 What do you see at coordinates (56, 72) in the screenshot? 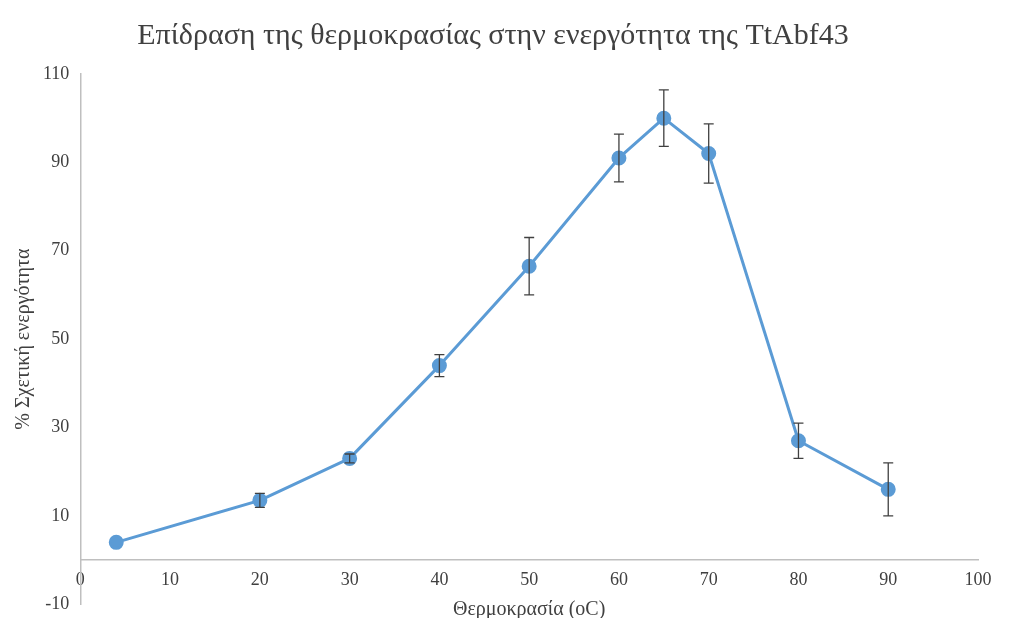
I see `y-tick-label: 110` at bounding box center [56, 72].